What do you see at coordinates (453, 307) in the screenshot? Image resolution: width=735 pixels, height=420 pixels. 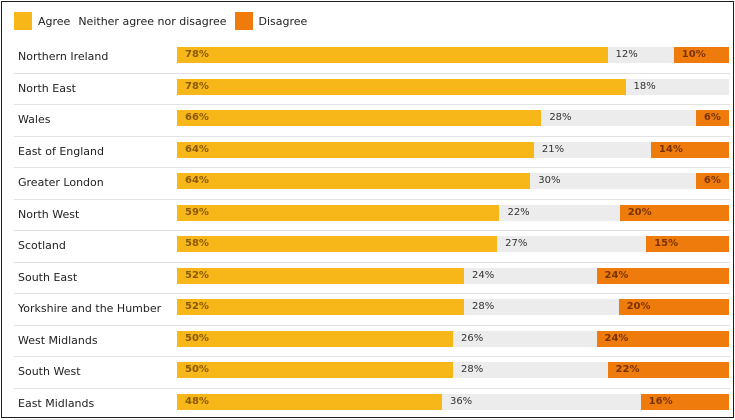 I see `bar-track: 52% 28% 20%` at bounding box center [453, 307].